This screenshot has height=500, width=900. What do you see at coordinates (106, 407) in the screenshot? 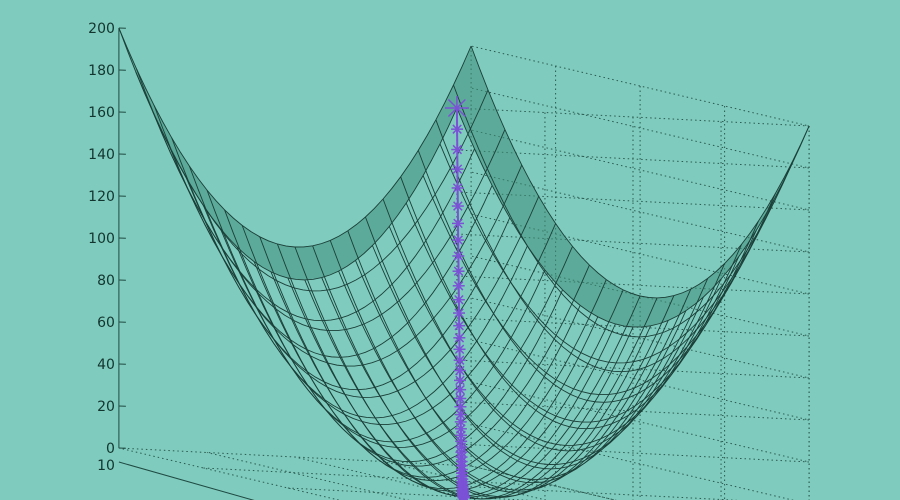
I see `z-tick-label: 20` at bounding box center [106, 407].